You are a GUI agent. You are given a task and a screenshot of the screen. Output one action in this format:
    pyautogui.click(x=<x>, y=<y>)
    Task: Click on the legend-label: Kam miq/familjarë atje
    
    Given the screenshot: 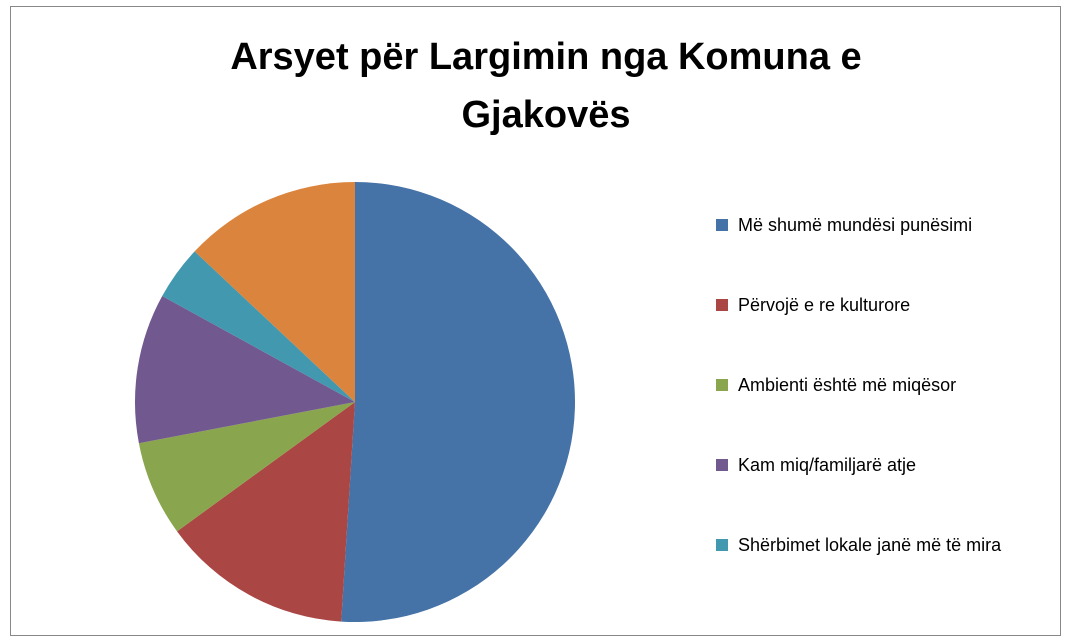 What is the action you would take?
    pyautogui.click(x=827, y=465)
    